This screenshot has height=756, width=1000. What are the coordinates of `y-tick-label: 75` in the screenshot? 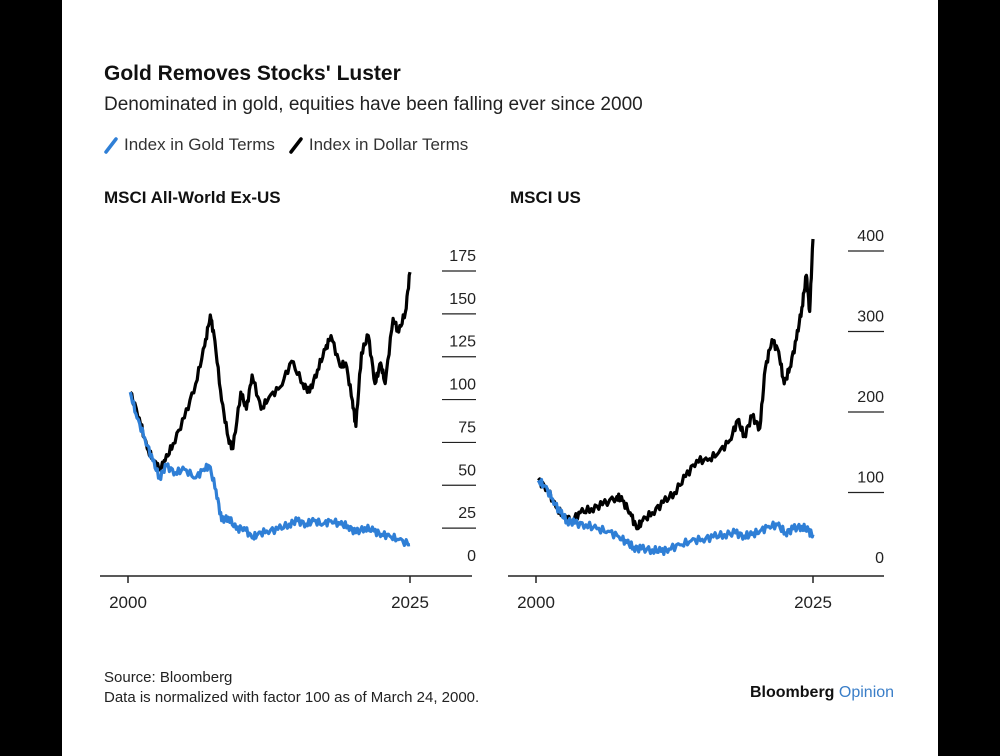 It's located at (467, 427).